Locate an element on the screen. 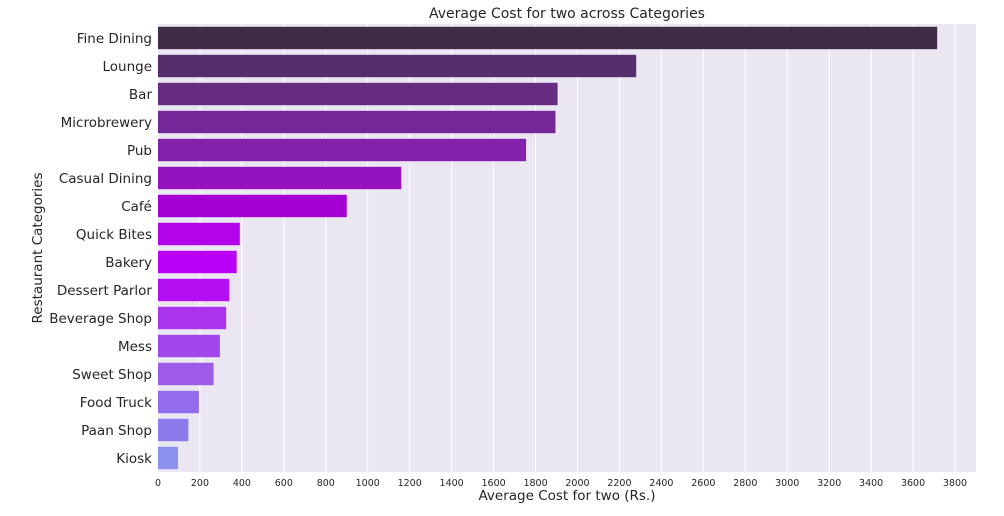 This screenshot has width=1004, height=516. x-tick-label: 2200 is located at coordinates (619, 483).